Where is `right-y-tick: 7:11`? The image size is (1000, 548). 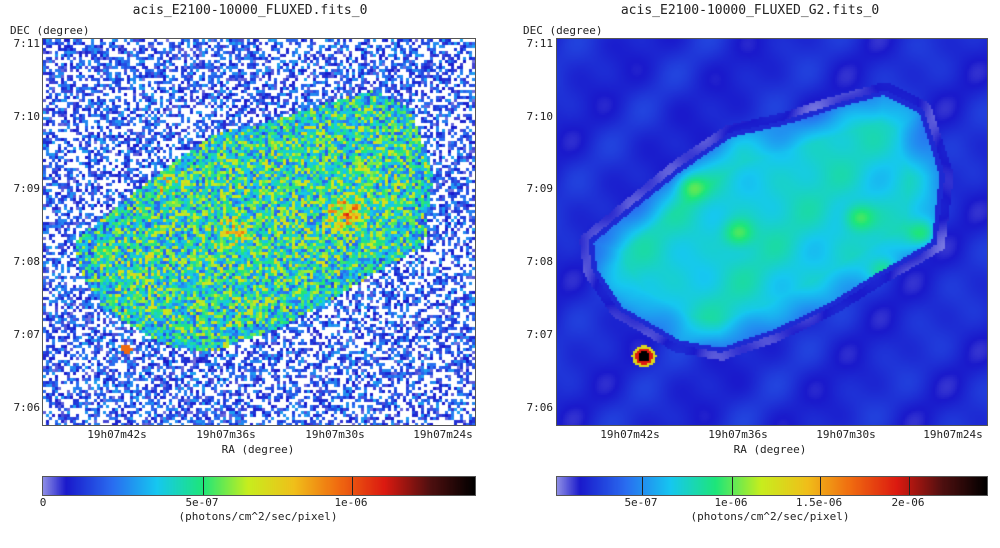
right-y-tick: 7:11 is located at coordinates (540, 43).